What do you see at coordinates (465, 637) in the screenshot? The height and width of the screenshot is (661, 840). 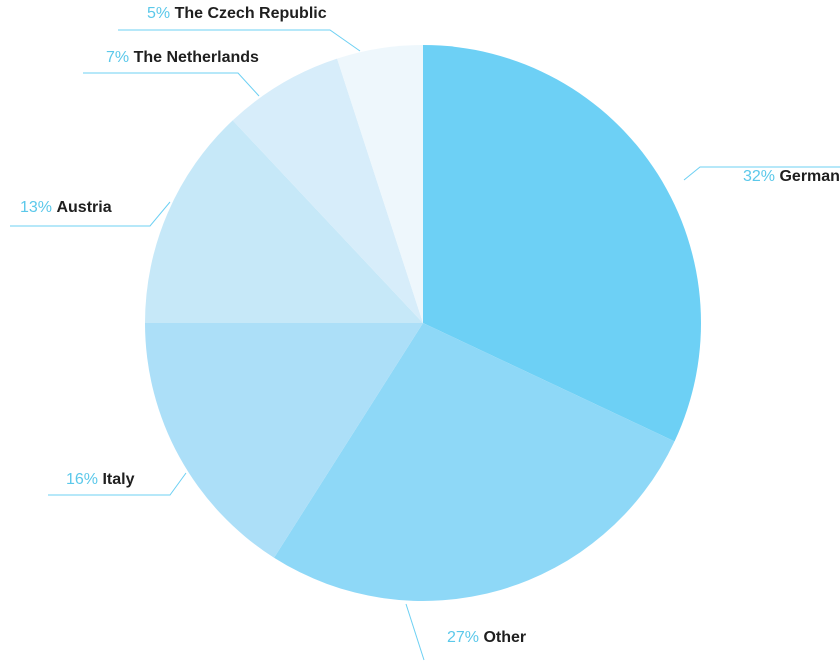 I see `slice-percent: 27%` at bounding box center [465, 637].